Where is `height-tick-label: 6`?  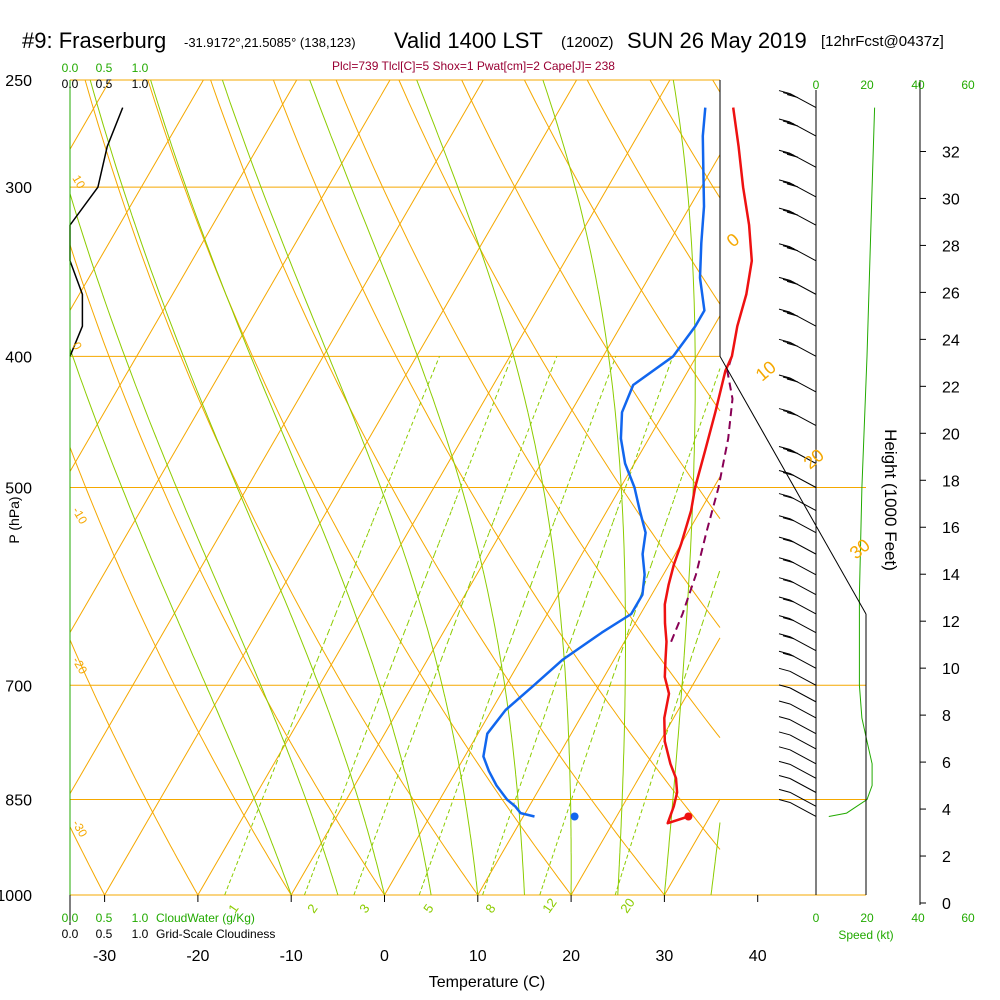
height-tick-label: 6 is located at coordinates (946, 763).